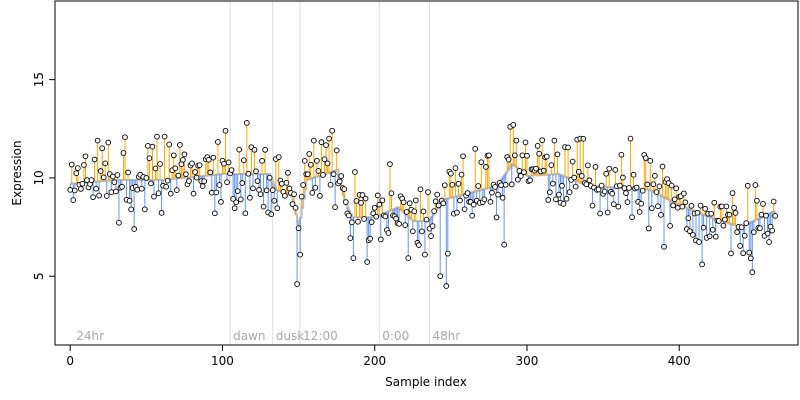  What do you see at coordinates (447, 336) in the screenshot?
I see `phase-label: 48hr` at bounding box center [447, 336].